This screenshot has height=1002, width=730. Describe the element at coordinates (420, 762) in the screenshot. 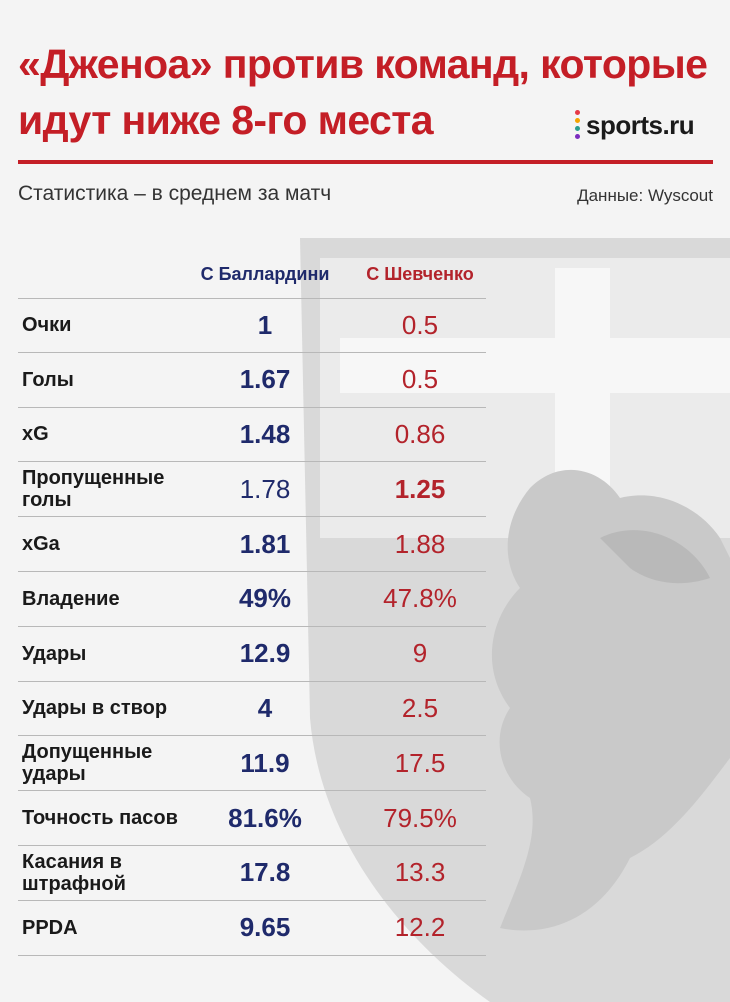

I see `value-shevchenko: 17.5` at that location.